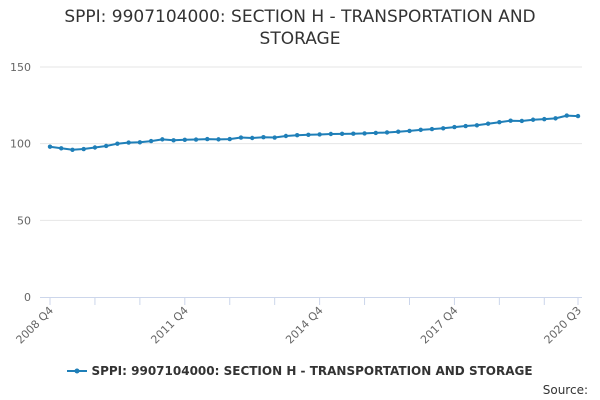  What do you see at coordinates (300, 39) in the screenshot?
I see `chart-title-line-2: STORAGE` at bounding box center [300, 39].